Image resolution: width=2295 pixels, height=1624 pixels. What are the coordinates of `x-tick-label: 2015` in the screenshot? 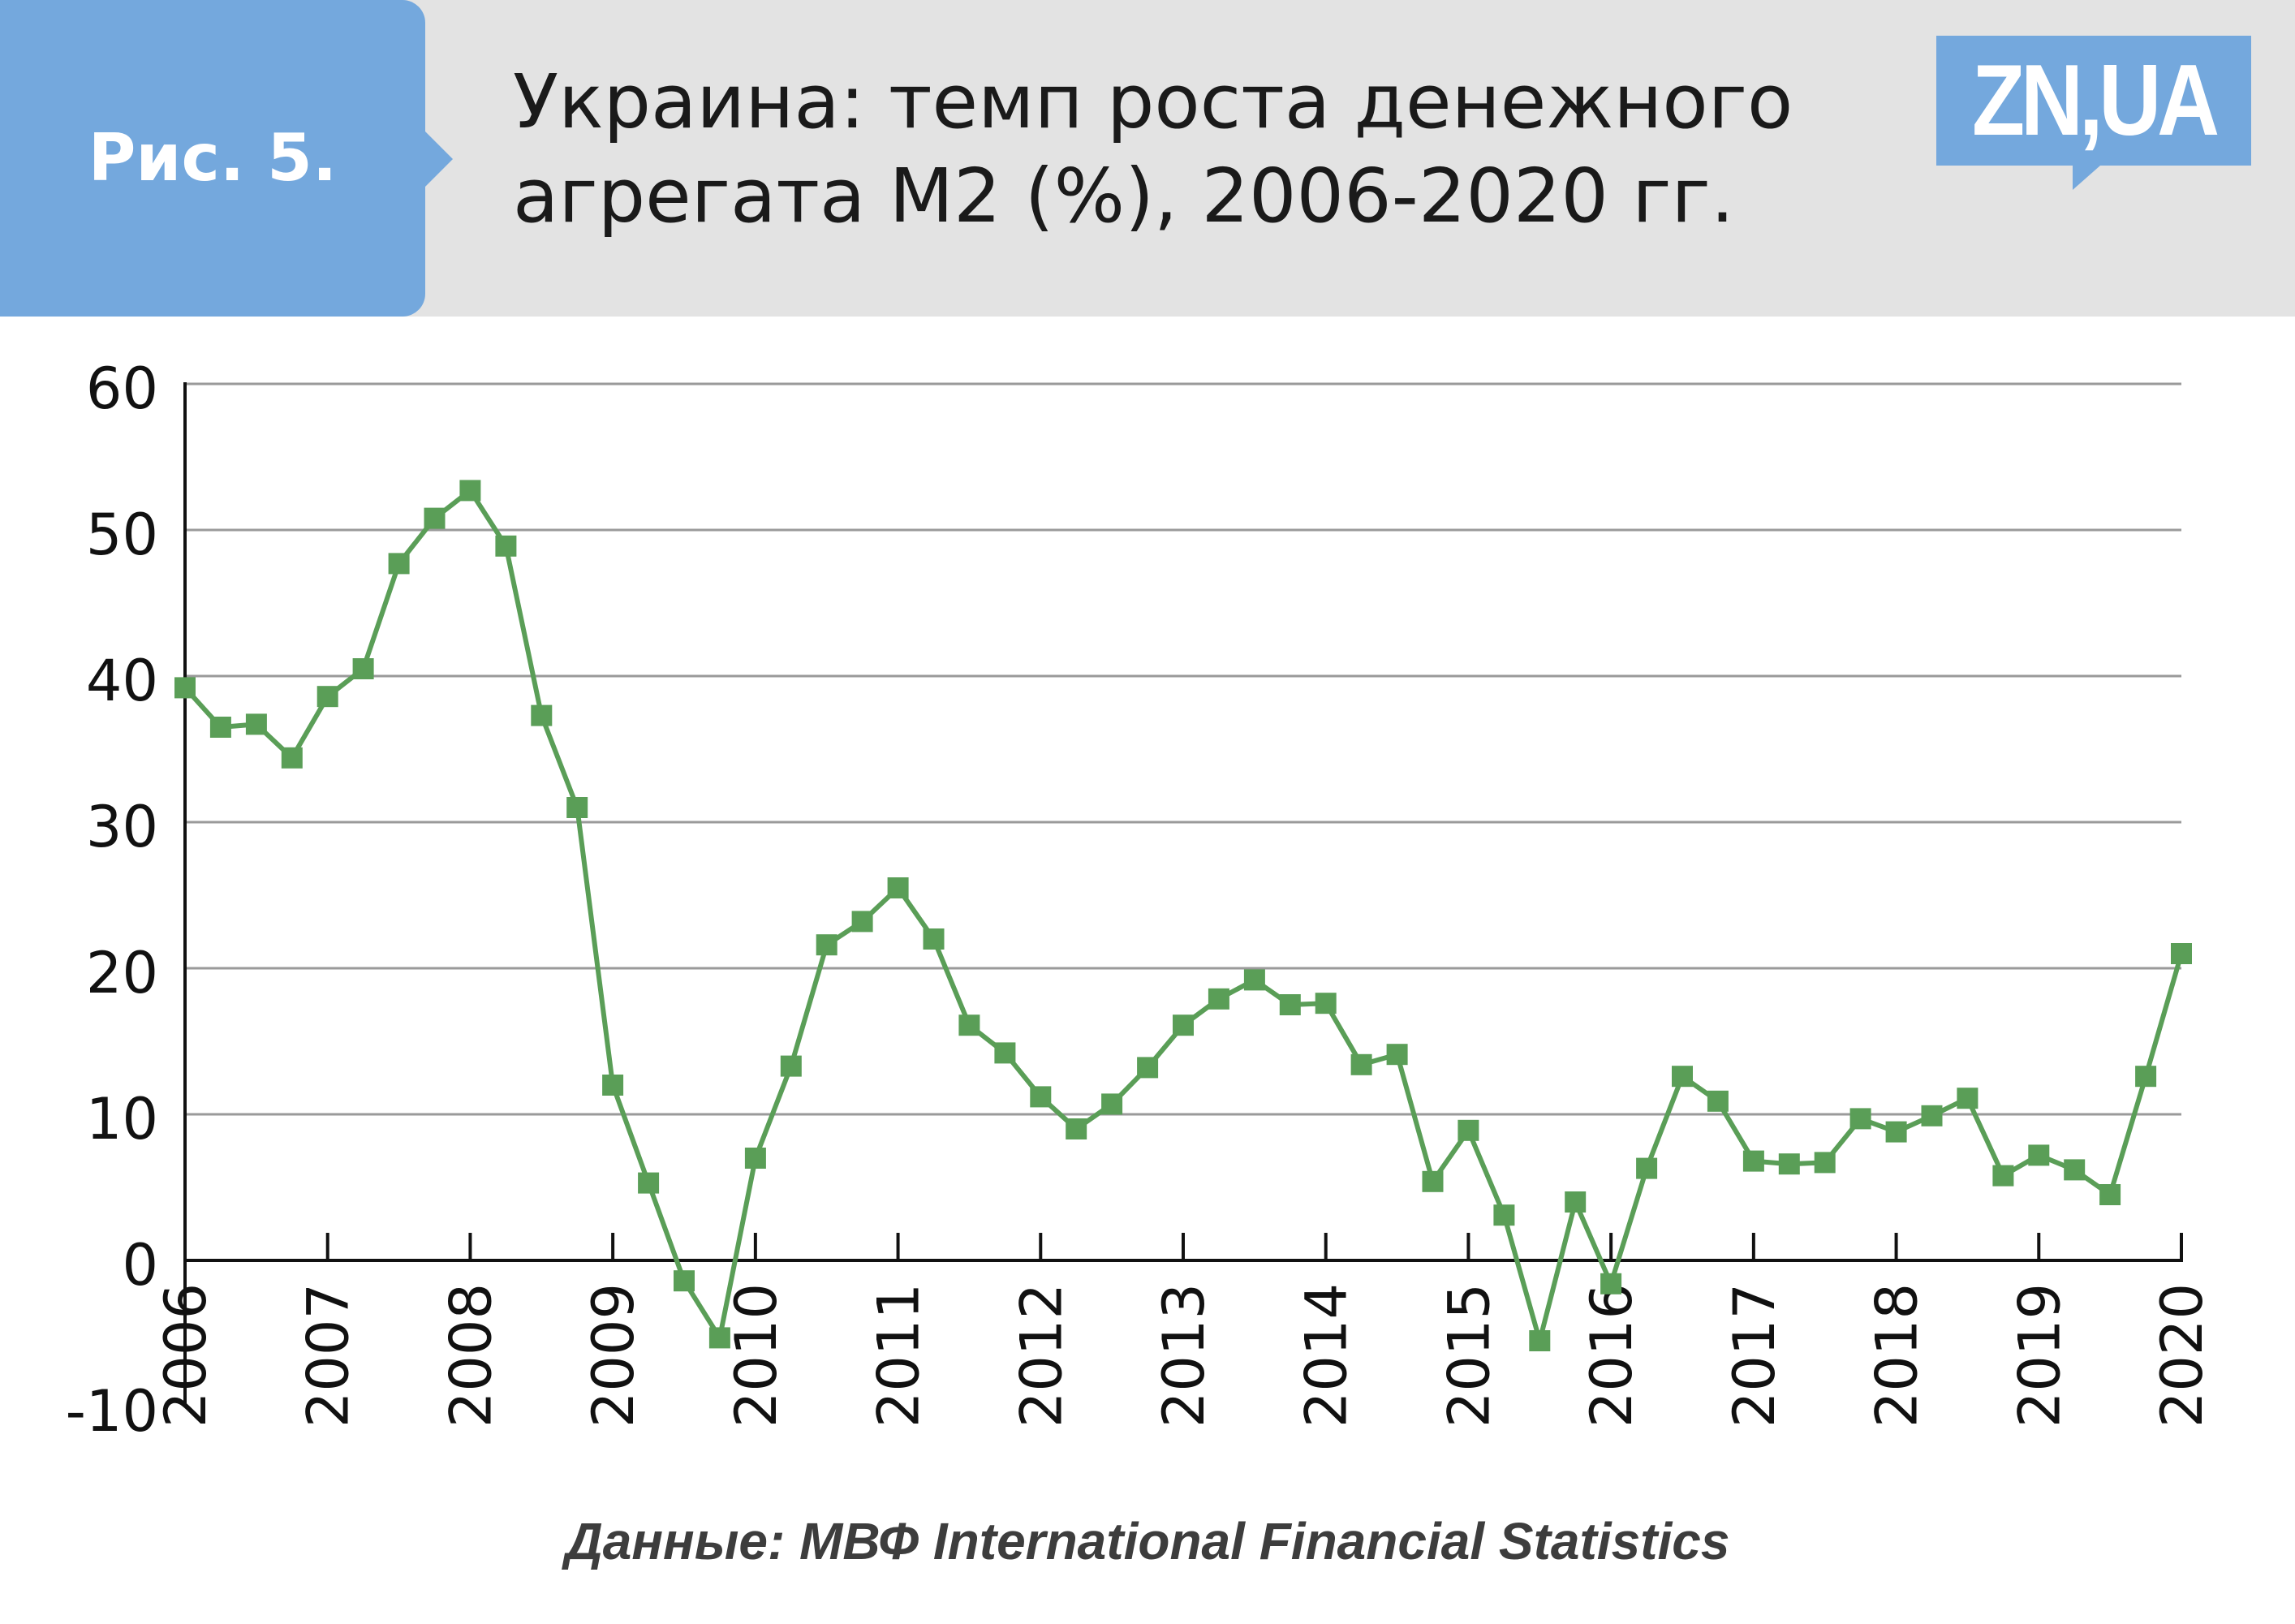 It's located at (1469, 1355).